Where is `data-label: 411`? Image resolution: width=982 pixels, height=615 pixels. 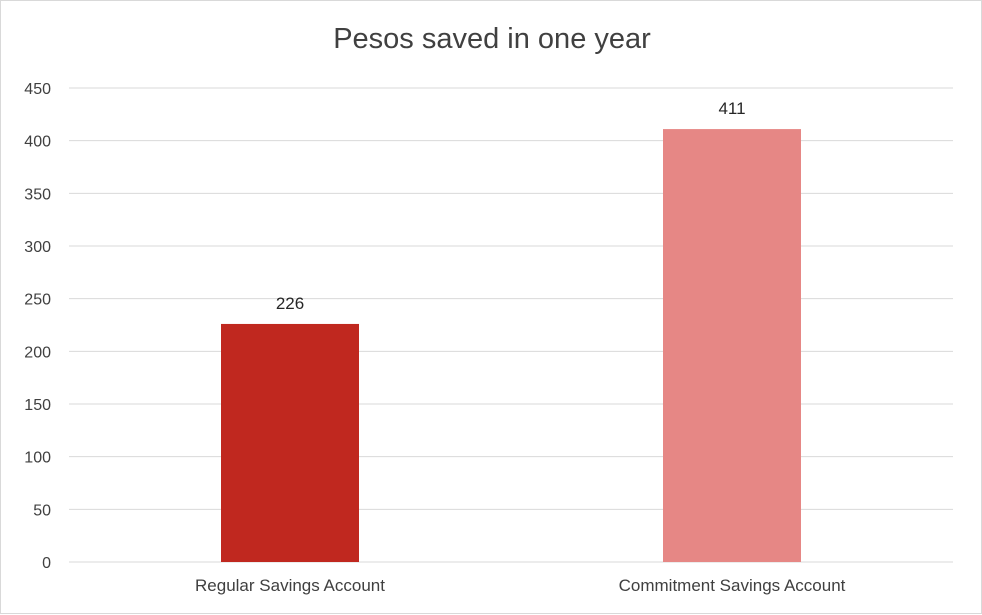
data-label: 411 is located at coordinates (731, 108).